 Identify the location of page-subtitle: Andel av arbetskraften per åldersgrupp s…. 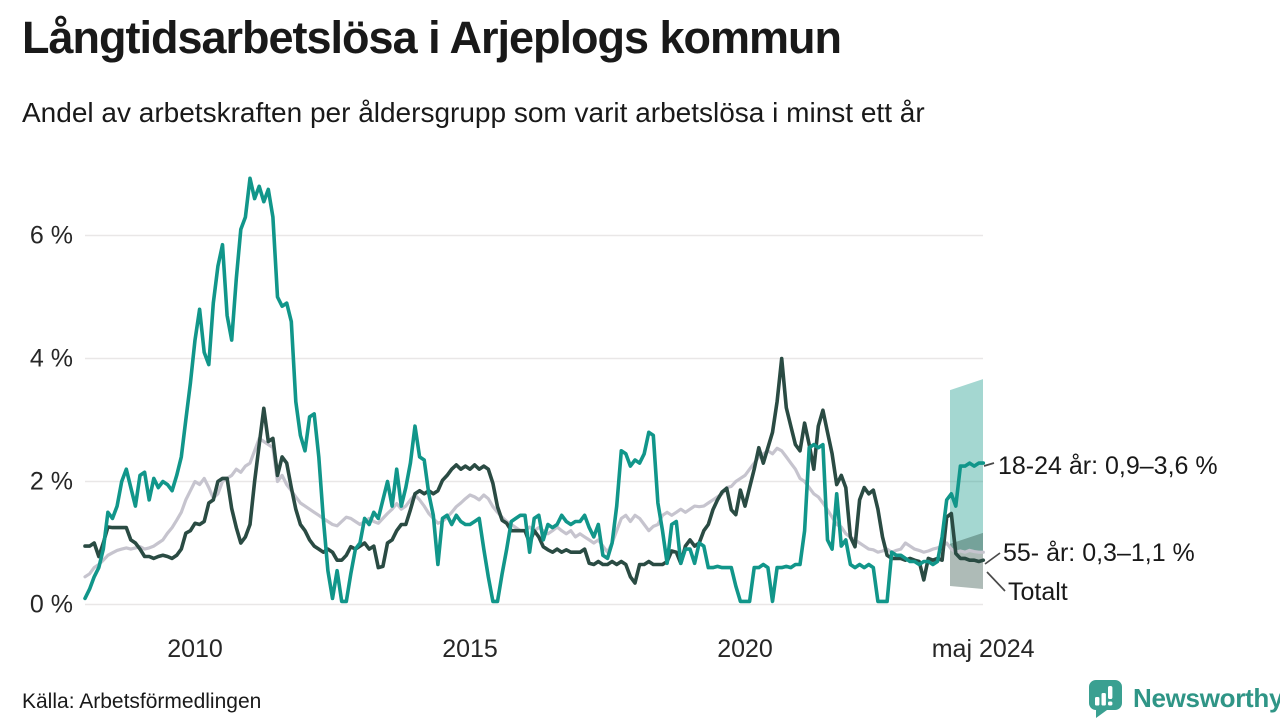
(473, 112).